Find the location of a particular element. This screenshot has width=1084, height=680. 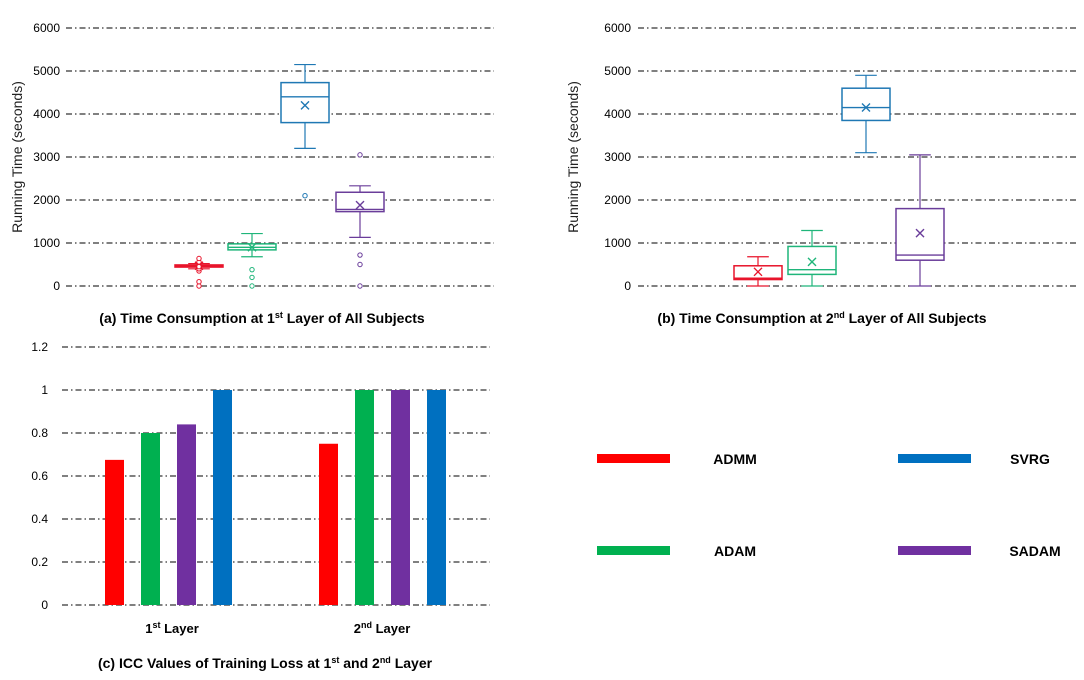

legend-label-sadam: SADAM is located at coordinates (1034, 551).